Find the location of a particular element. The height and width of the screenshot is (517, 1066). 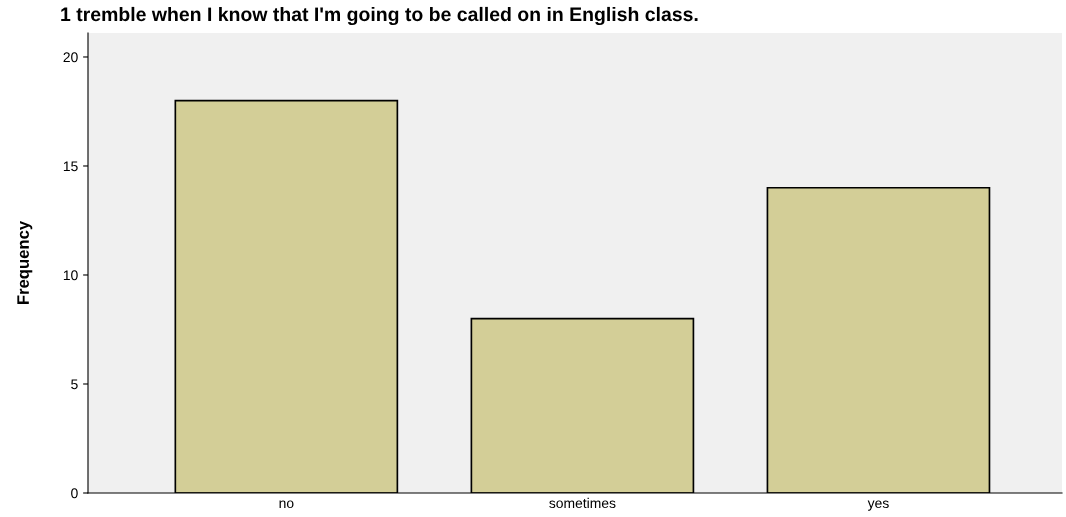

y-tick-label: 10 is located at coordinates (70, 275).